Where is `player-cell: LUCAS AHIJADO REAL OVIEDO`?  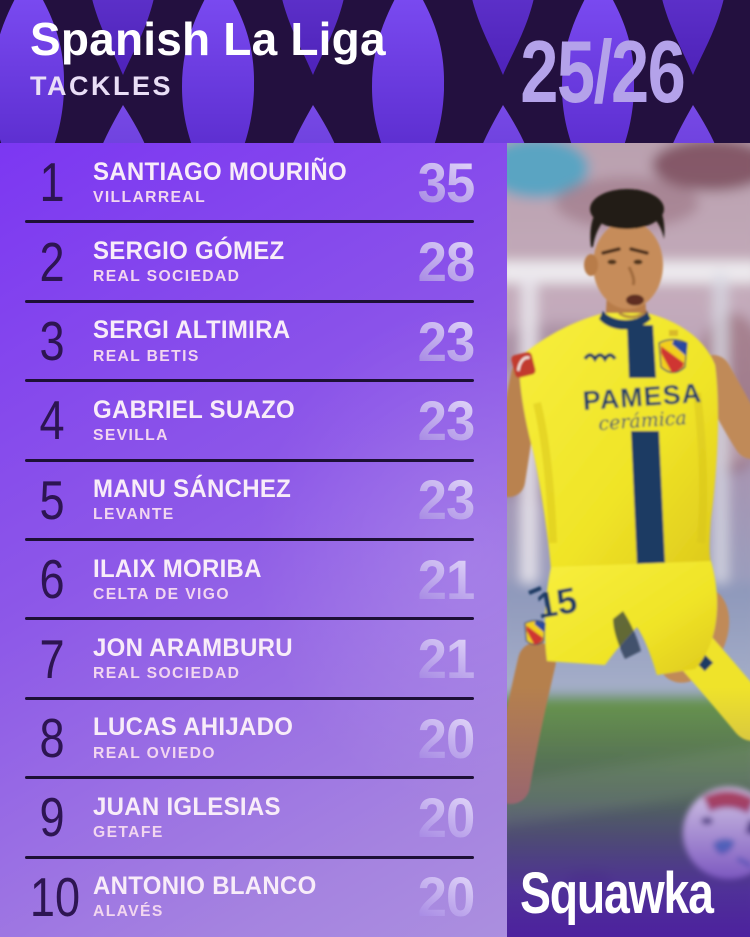
player-cell: LUCAS AHIJADO REAL OVIEDO is located at coordinates (253, 738).